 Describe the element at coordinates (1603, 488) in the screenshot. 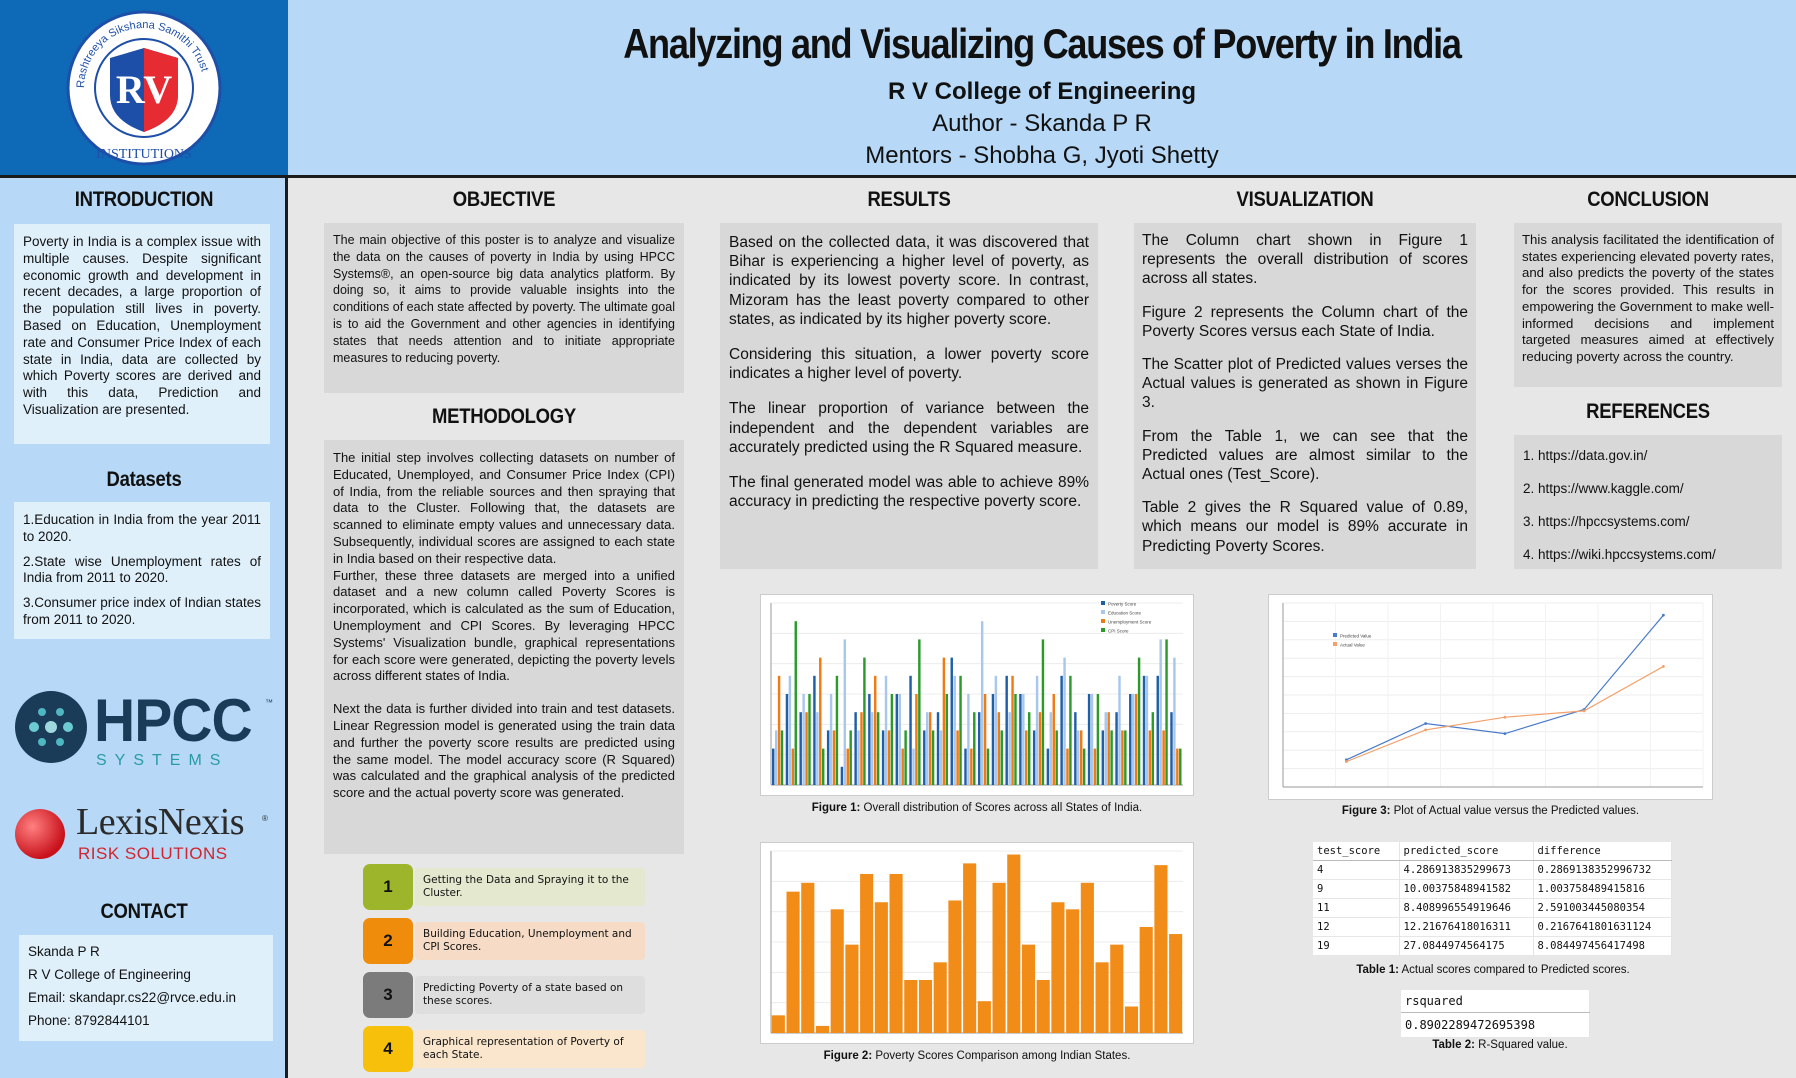

I see `reference-link: 2. https://www.kaggle.com/` at that location.